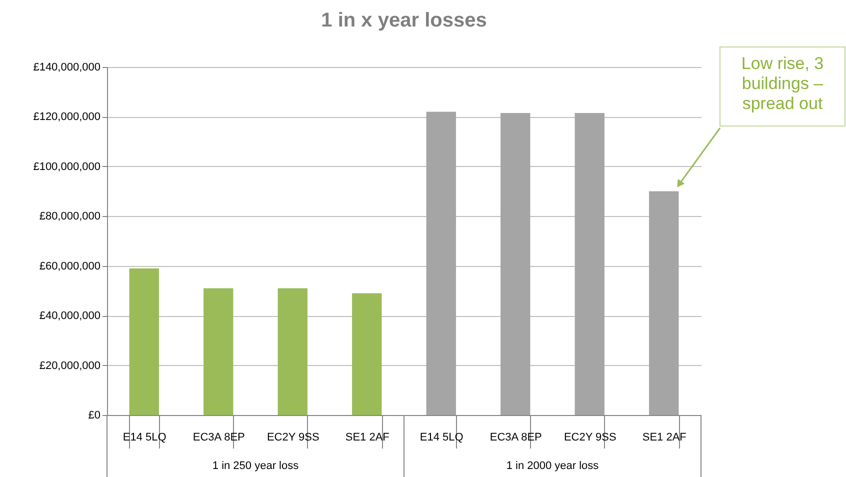 The height and width of the screenshot is (477, 846). What do you see at coordinates (553, 466) in the screenshot?
I see `text: 1 in 2000 year loss` at bounding box center [553, 466].